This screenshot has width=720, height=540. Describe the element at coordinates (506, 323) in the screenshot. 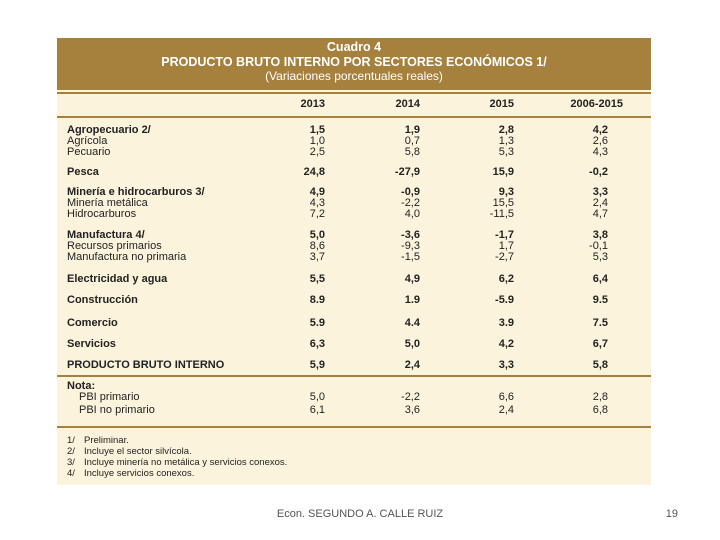

I see `row-value: 3.9` at that location.